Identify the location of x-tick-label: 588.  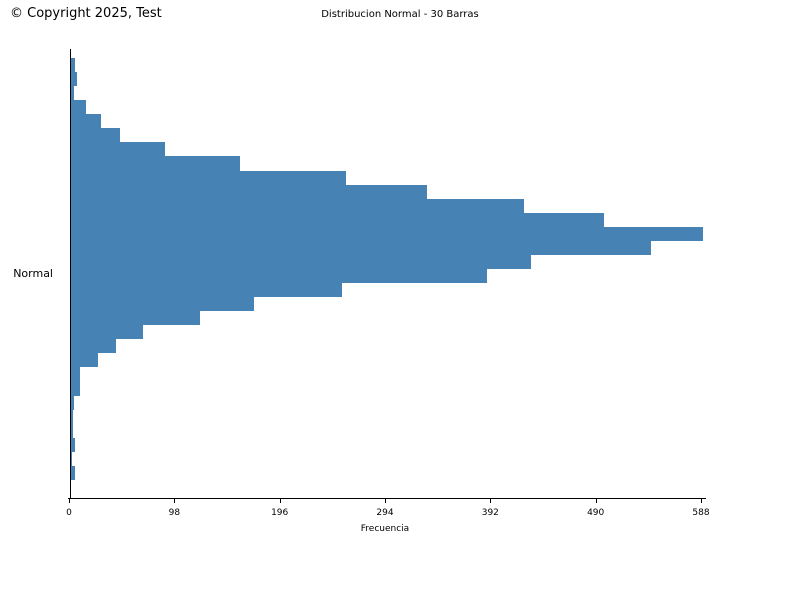
(701, 513).